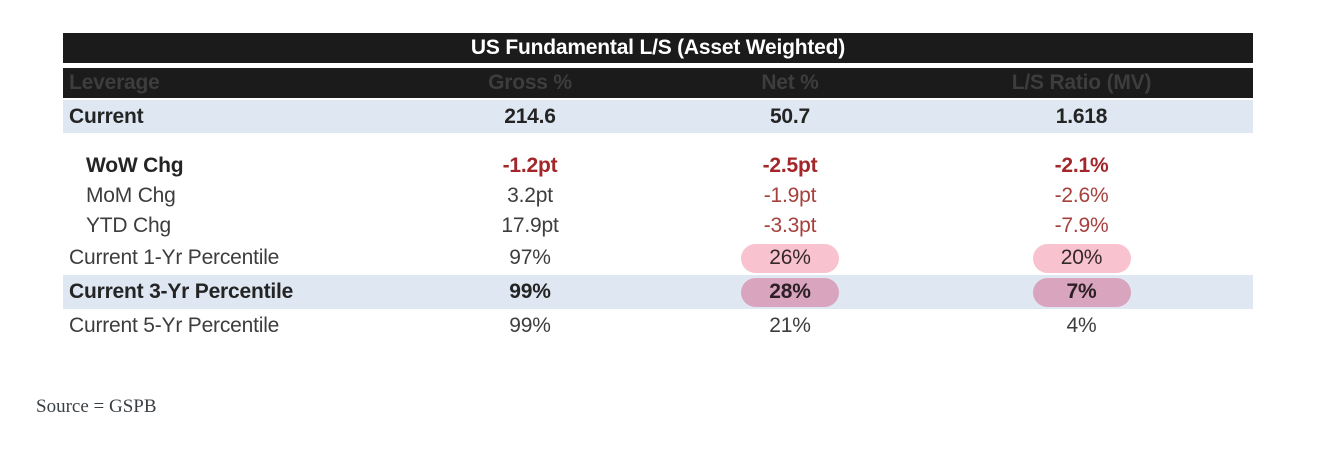 The width and height of the screenshot is (1328, 472). Describe the element at coordinates (106, 116) in the screenshot. I see `current-label: Current` at that location.